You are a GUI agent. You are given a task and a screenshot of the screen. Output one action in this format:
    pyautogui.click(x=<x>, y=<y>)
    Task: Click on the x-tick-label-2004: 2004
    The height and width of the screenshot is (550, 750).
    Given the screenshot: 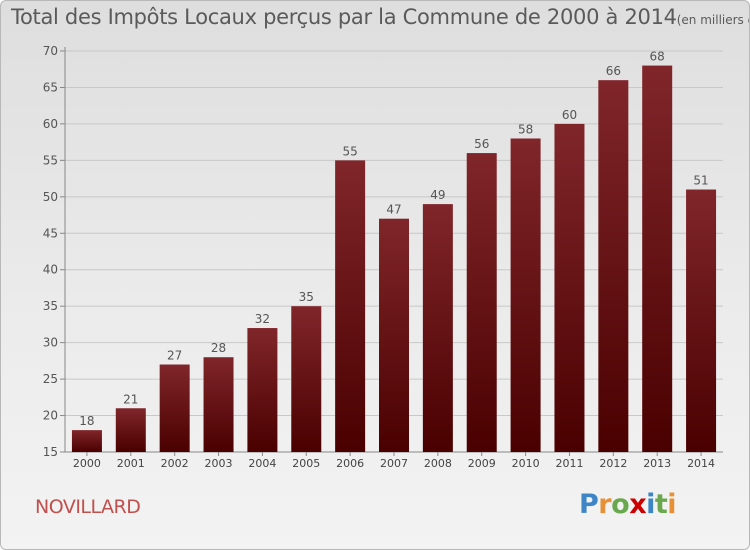 What is the action you would take?
    pyautogui.click(x=262, y=463)
    